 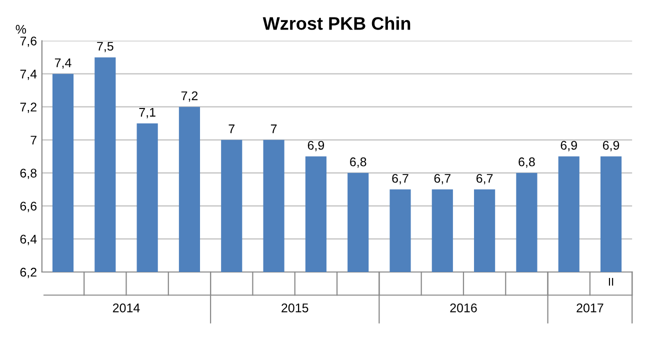 I want to click on text: 2015, so click(x=295, y=307).